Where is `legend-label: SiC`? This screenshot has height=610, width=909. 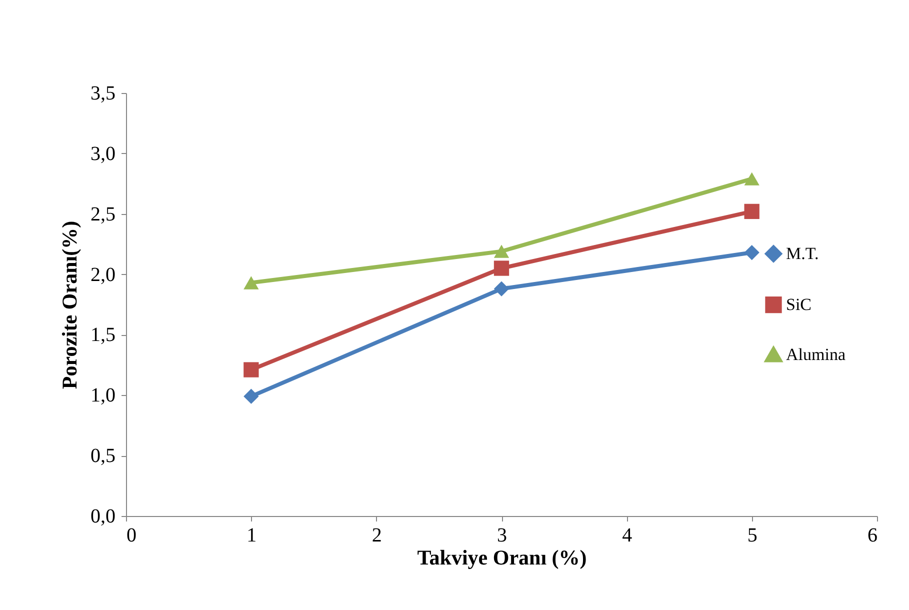
legend-label: SiC is located at coordinates (799, 304).